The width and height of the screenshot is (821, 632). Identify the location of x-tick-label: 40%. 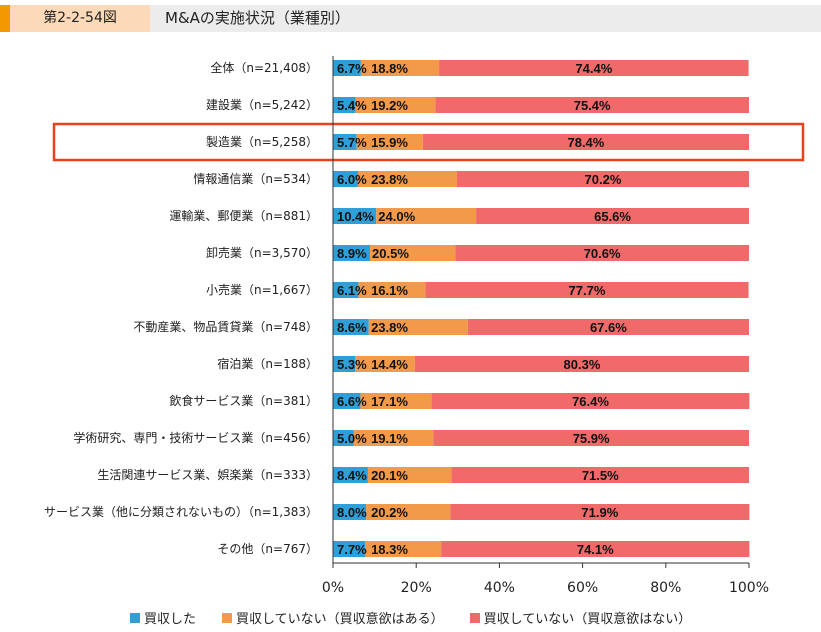
(499, 588).